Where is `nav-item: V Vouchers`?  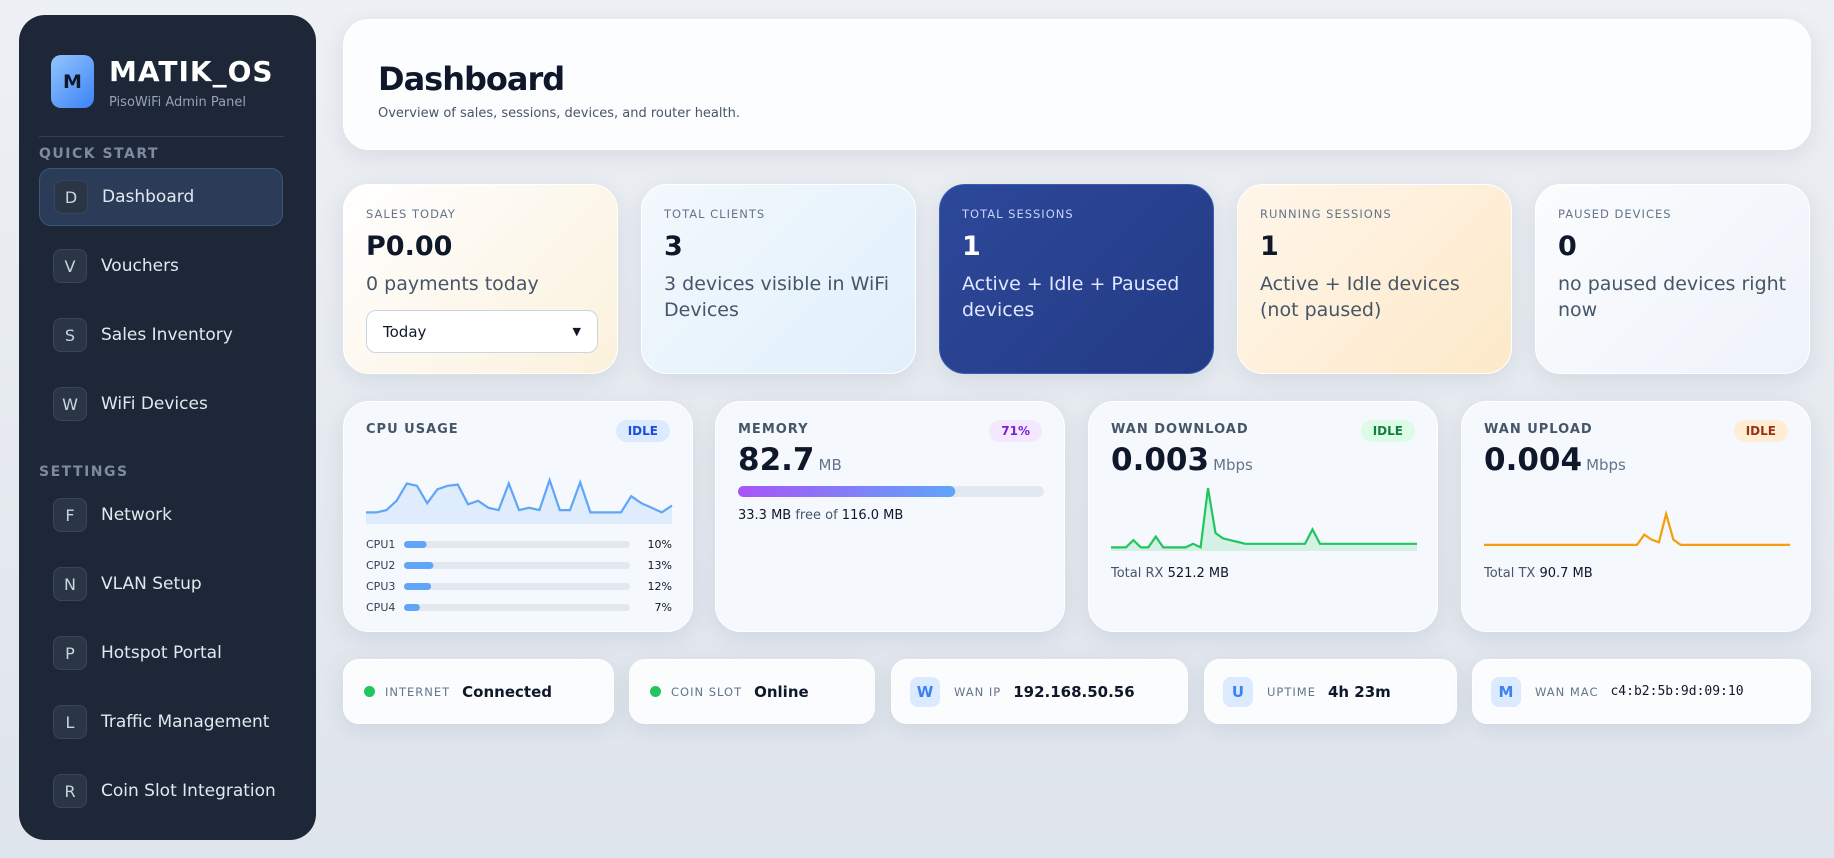
nav-item: V Vouchers is located at coordinates (161, 266).